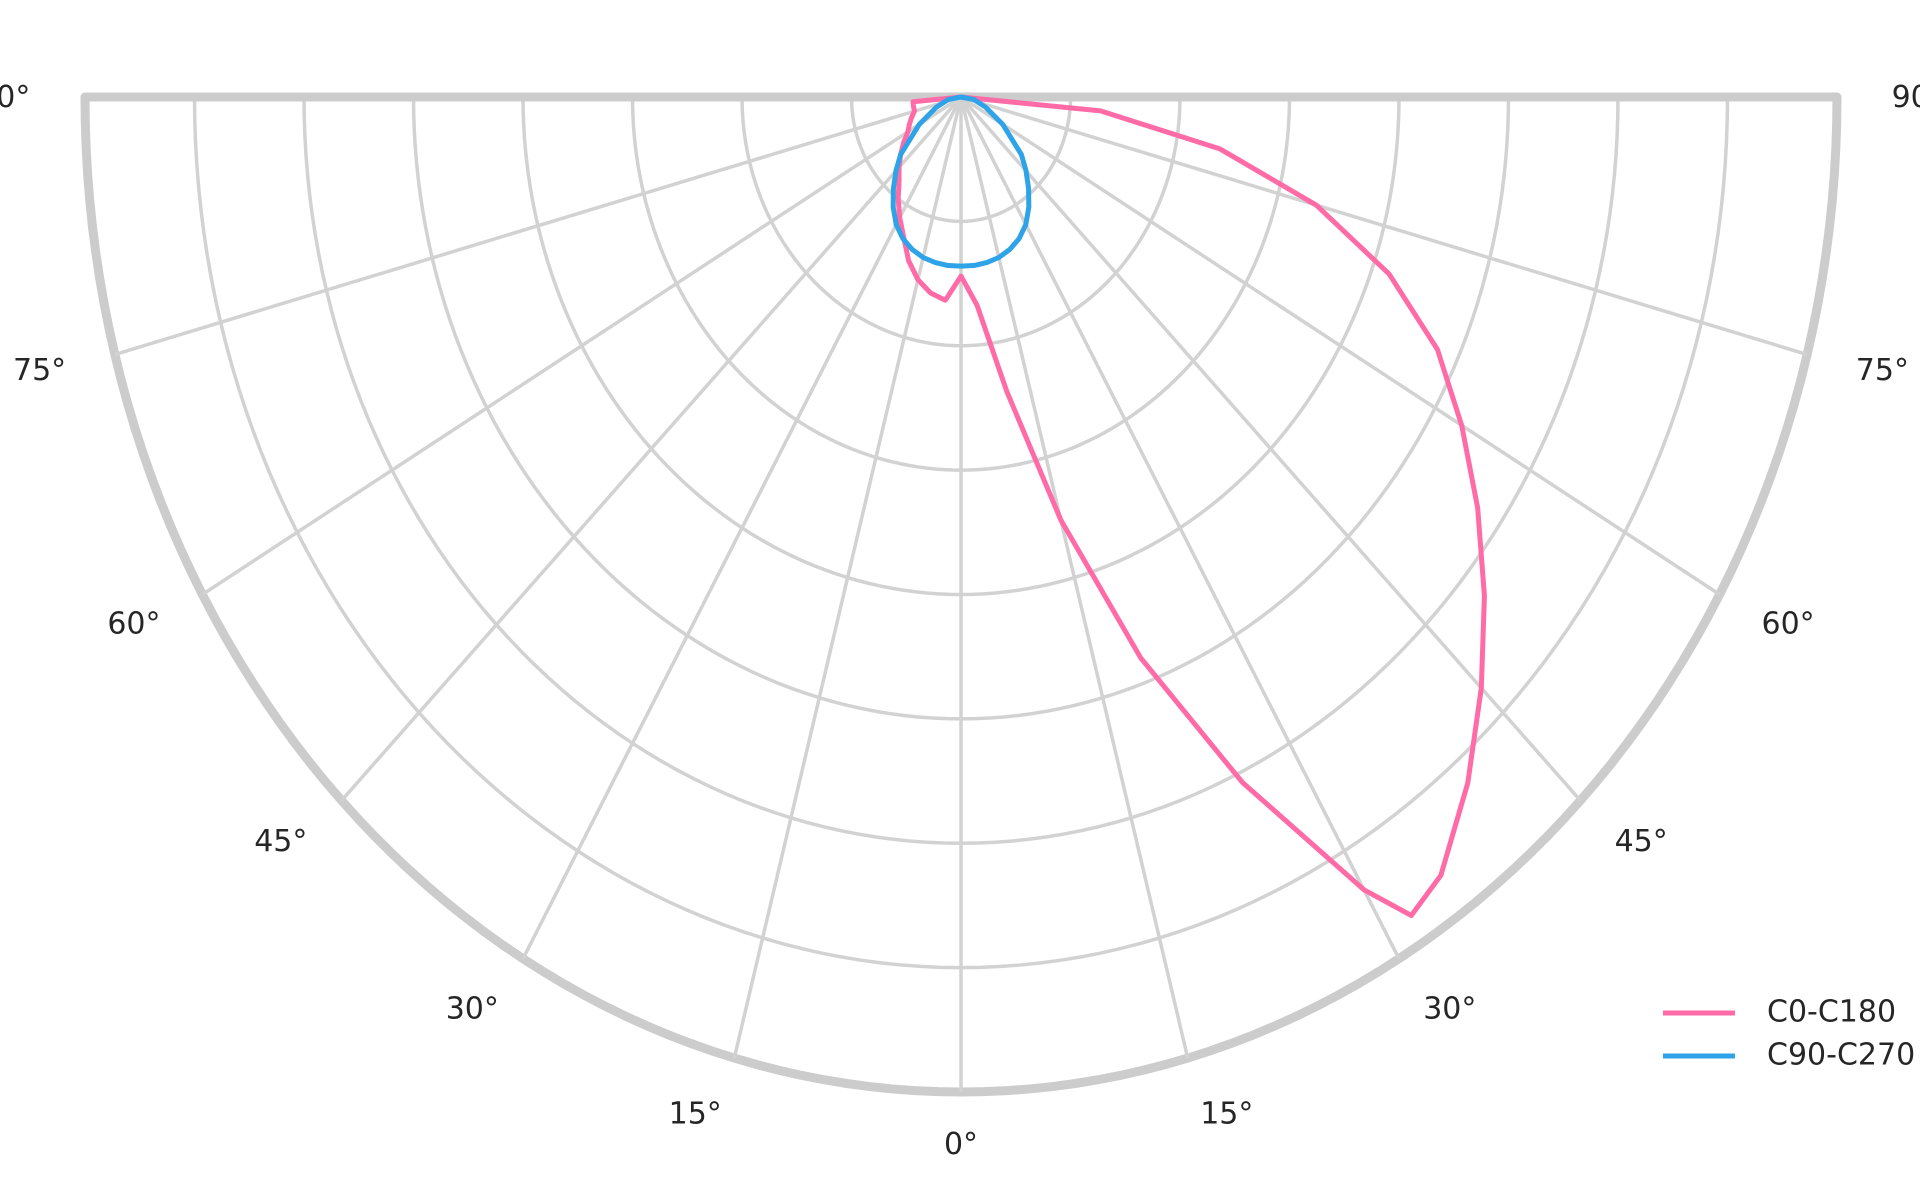 The image size is (1920, 1177). I want to click on series-curve-c90-c270, so click(961, 181).